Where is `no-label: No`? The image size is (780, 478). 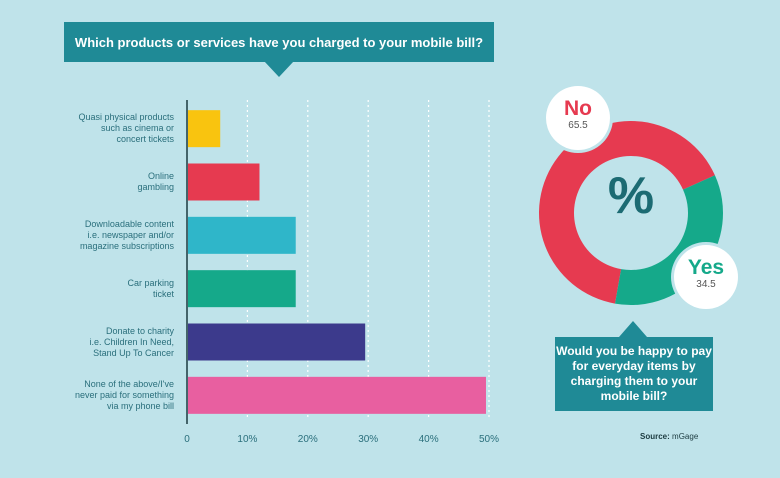
no-label: No is located at coordinates (578, 108).